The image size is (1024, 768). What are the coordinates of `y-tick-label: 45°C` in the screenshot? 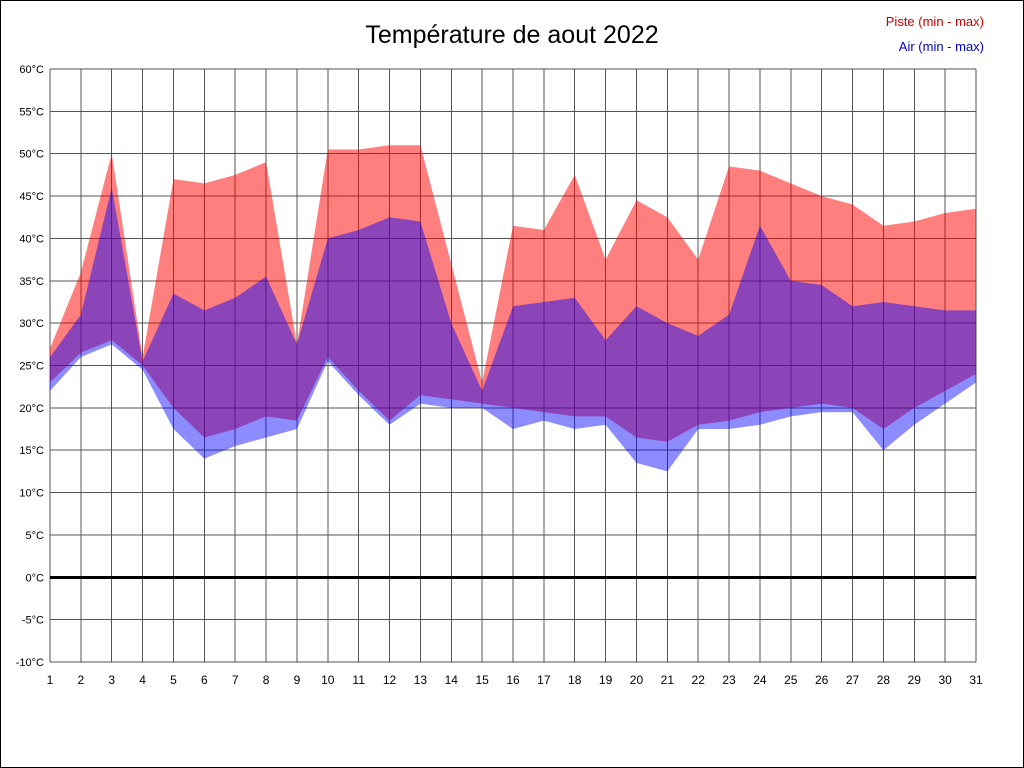 It's located at (31, 197).